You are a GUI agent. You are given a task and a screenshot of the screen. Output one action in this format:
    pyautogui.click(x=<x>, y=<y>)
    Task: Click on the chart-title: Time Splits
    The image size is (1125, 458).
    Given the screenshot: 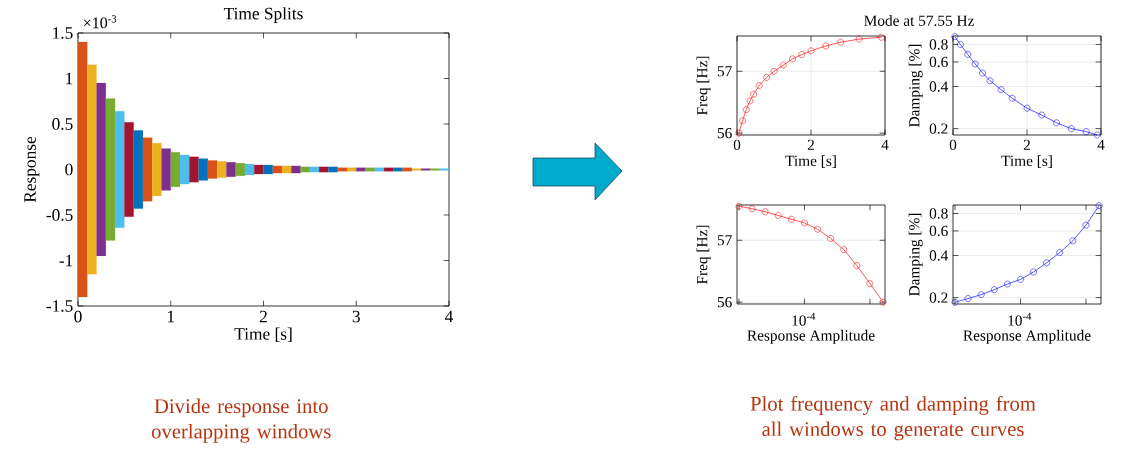 What is the action you would take?
    pyautogui.click(x=263, y=15)
    